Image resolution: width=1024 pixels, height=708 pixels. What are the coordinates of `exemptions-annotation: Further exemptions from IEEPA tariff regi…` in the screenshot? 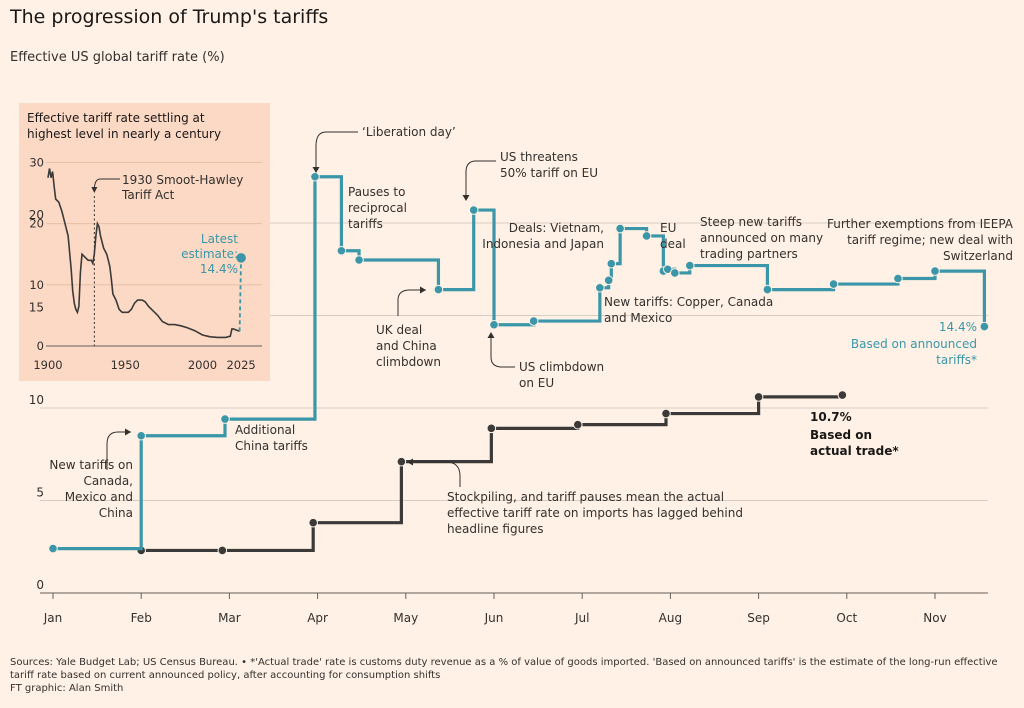 It's located at (920, 240).